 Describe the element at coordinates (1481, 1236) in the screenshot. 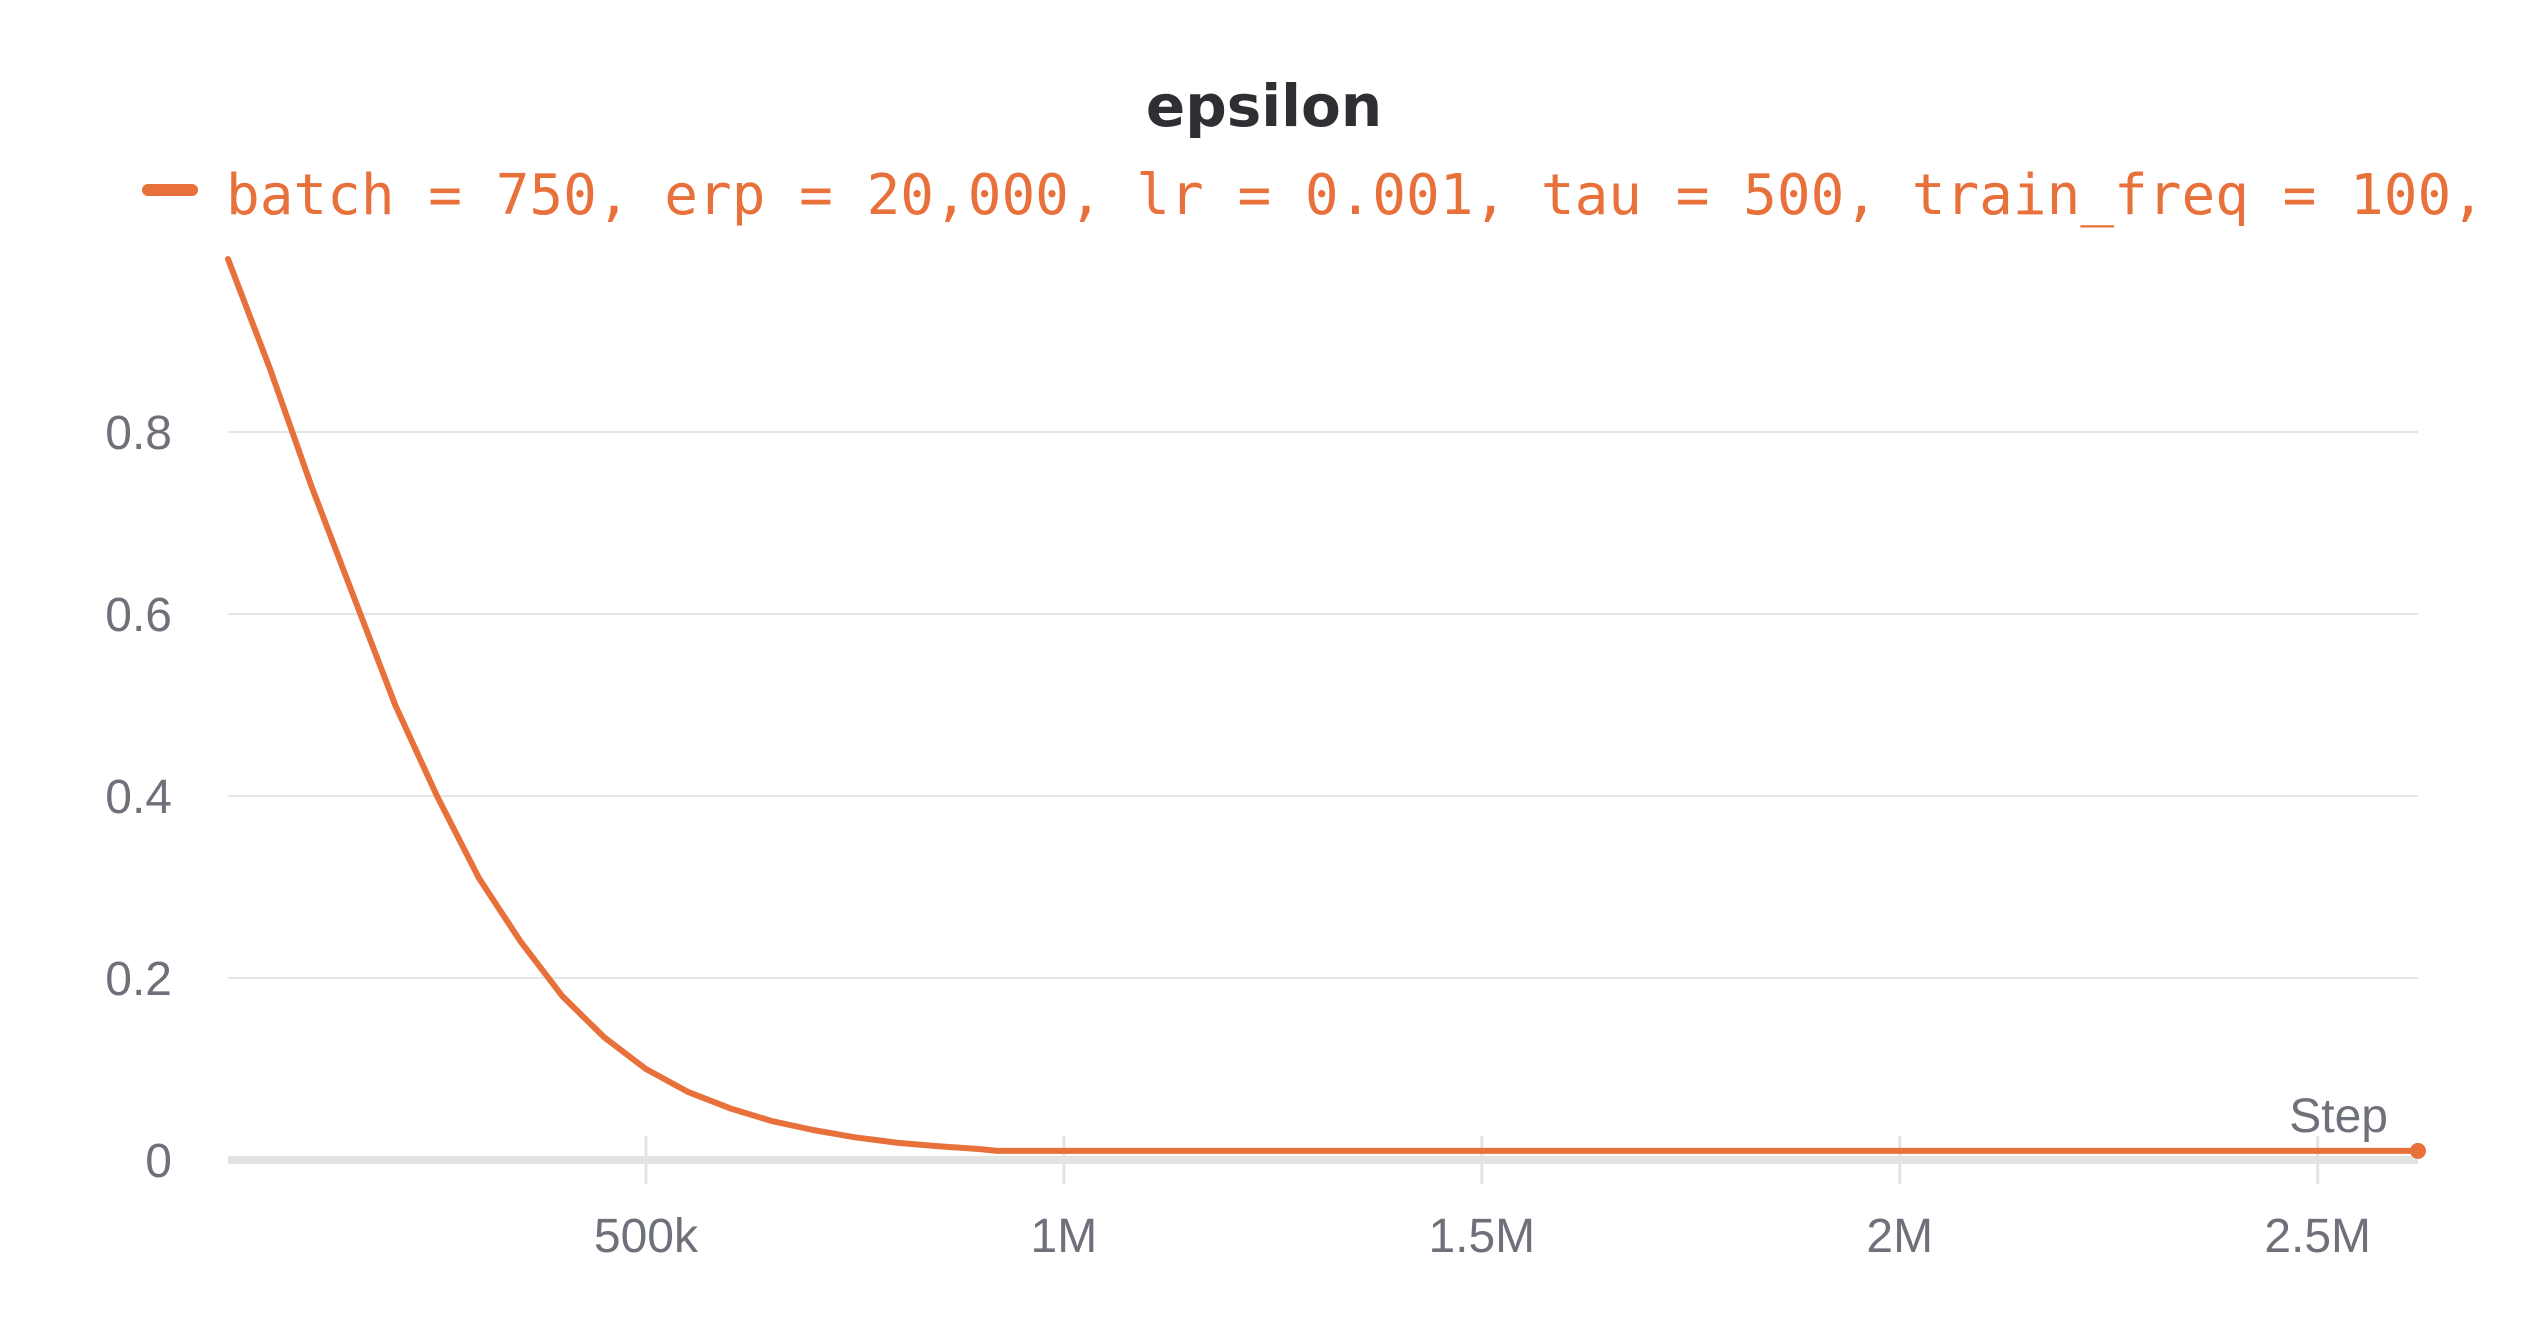

I see `x-tick-label: 1.5M` at that location.